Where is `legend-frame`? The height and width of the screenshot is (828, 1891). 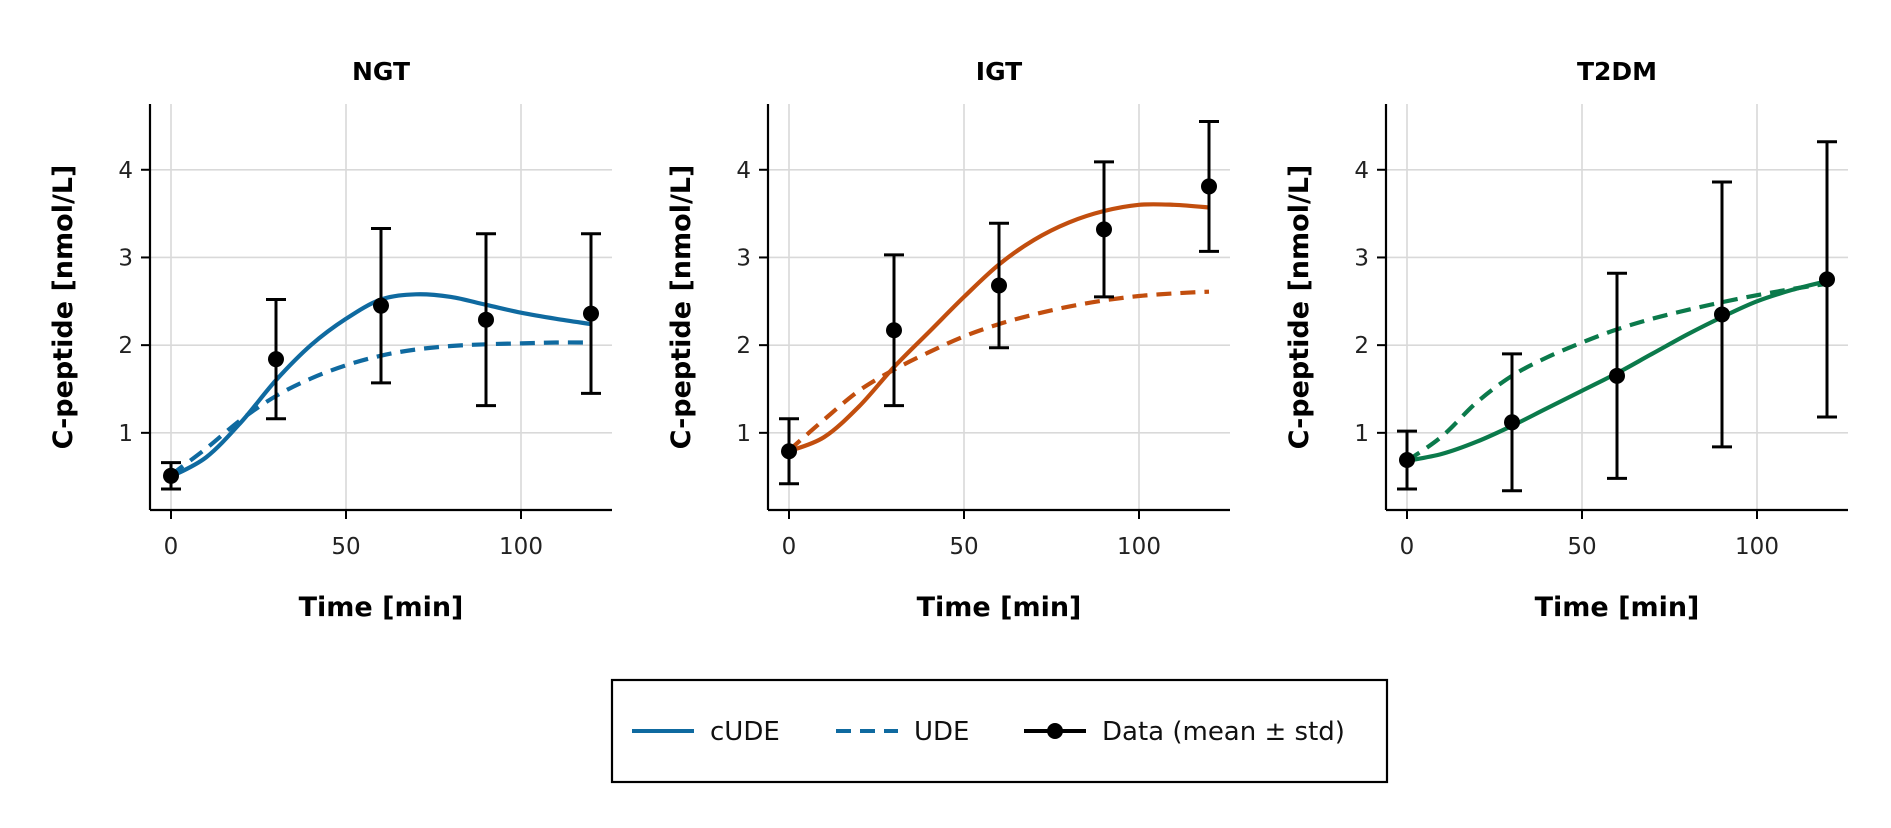
legend-frame is located at coordinates (999, 731).